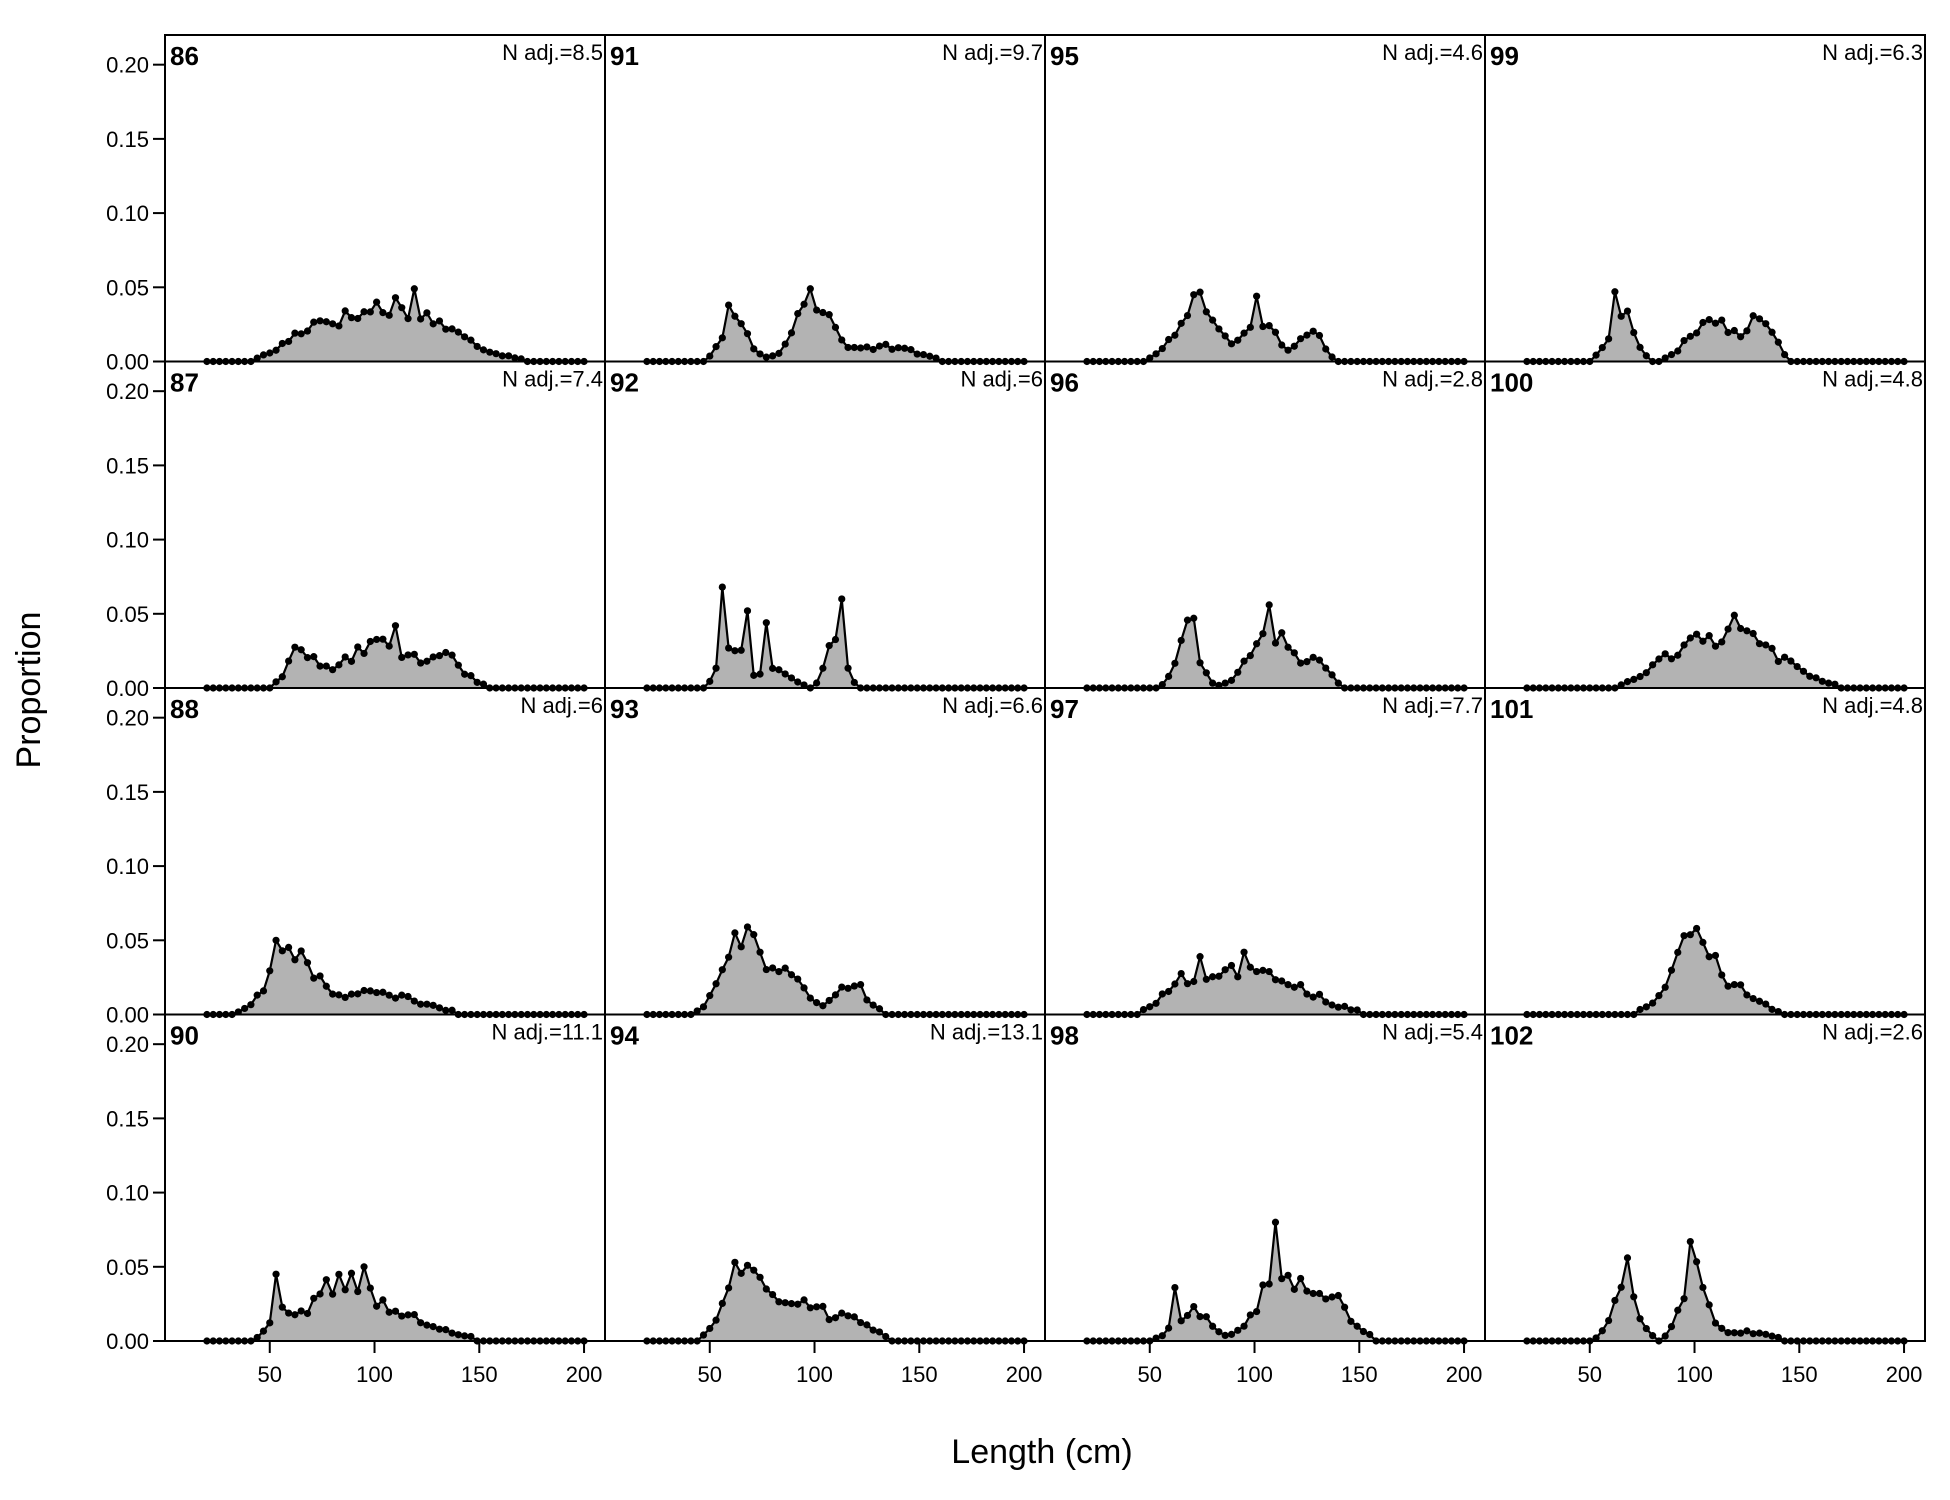  I want to click on n-adj-label: N adj.=11.1, so click(547, 1032).